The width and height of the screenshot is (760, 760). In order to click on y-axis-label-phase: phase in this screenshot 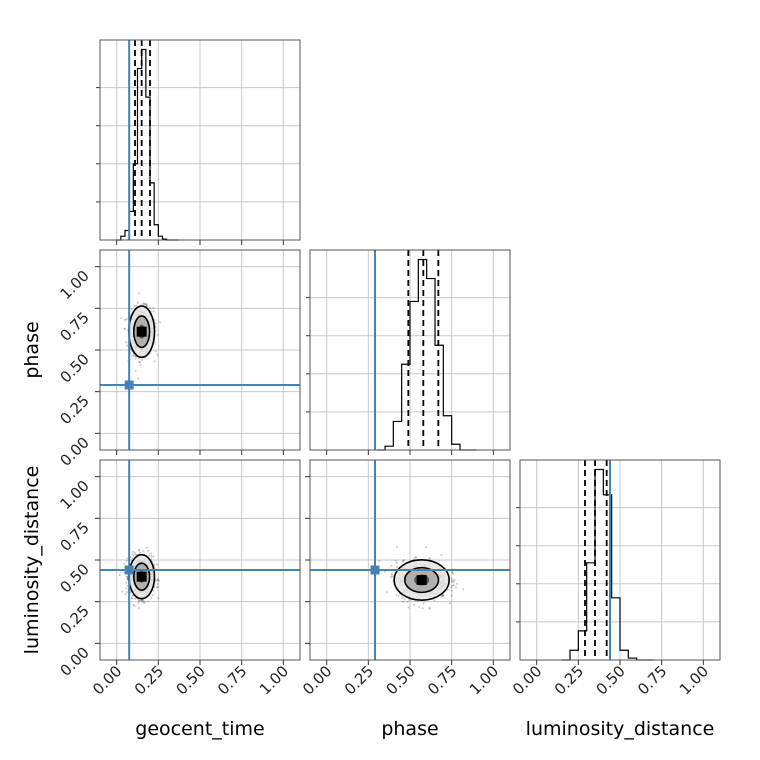, I will do `click(32, 349)`.